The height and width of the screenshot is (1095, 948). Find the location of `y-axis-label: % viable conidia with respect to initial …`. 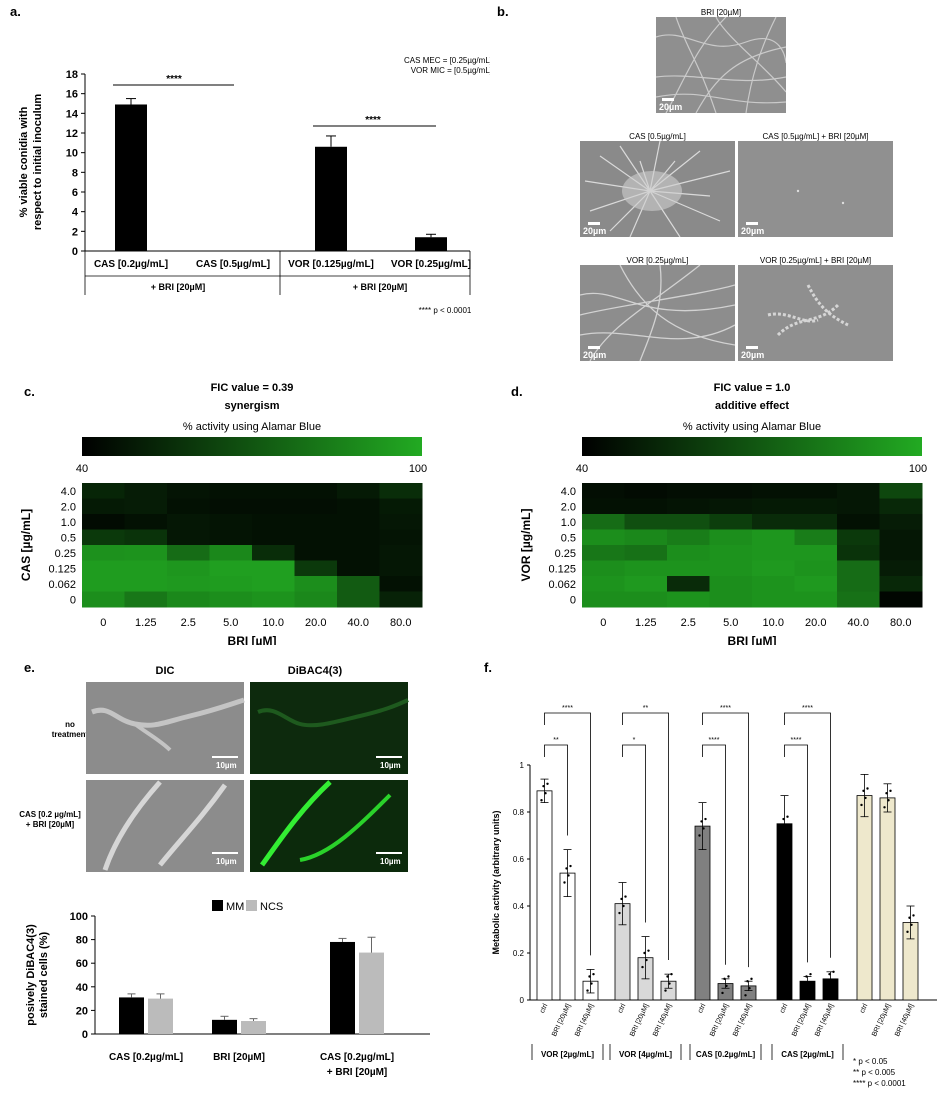

y-axis-label: % viable conidia with respect to initial … is located at coordinates (31, 162).